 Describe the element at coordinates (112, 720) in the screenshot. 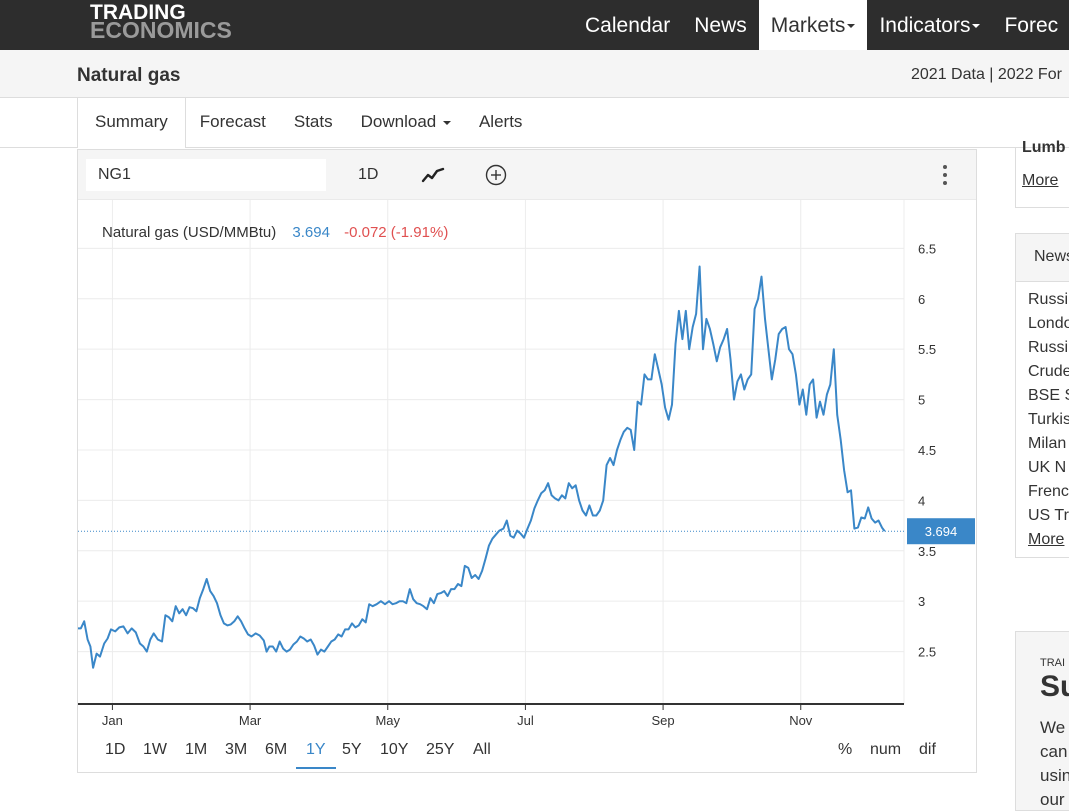

I see `x-tick-label: Jan` at that location.